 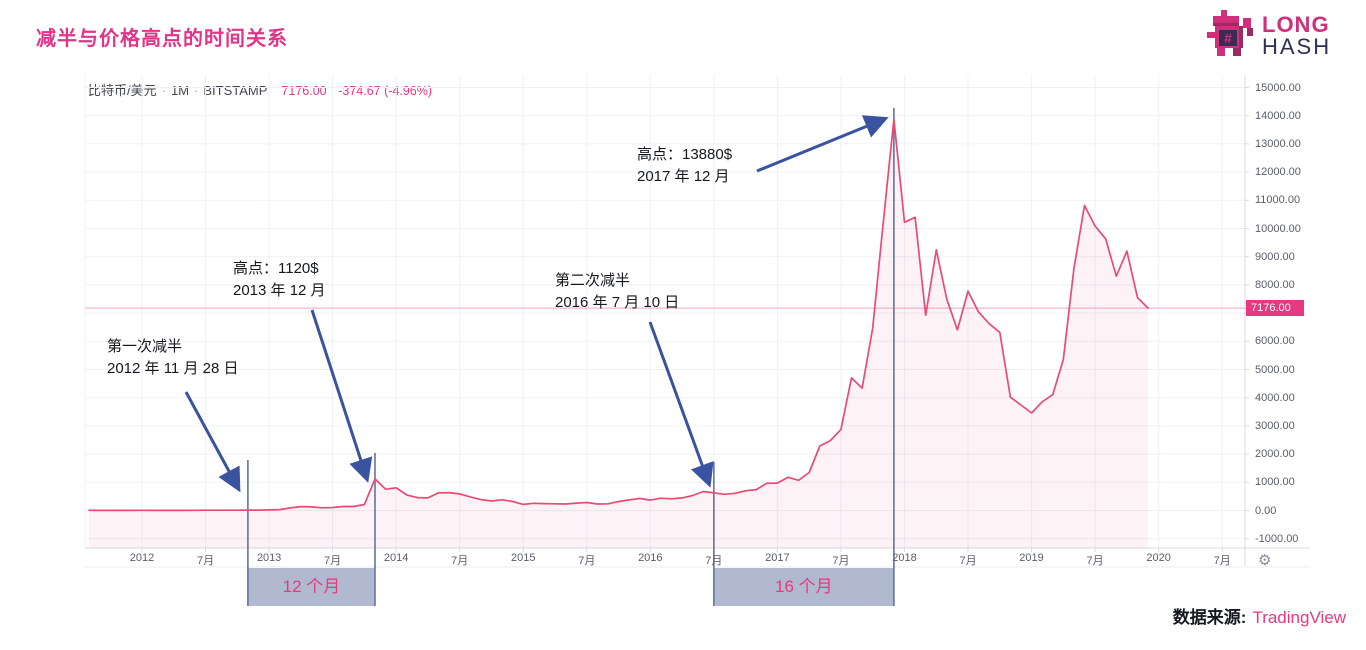 What do you see at coordinates (1278, 172) in the screenshot?
I see `price-tick-label: 12000.00` at bounding box center [1278, 172].